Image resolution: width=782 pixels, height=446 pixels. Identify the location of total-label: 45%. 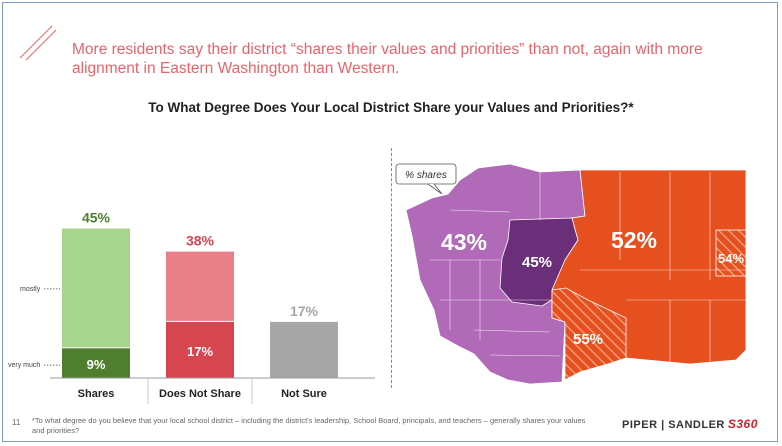
(96, 218).